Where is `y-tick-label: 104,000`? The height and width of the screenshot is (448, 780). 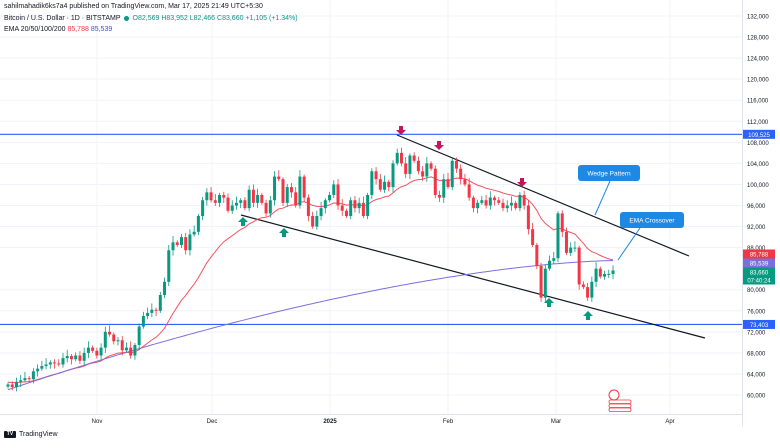 y-tick-label: 104,000 is located at coordinates (758, 165).